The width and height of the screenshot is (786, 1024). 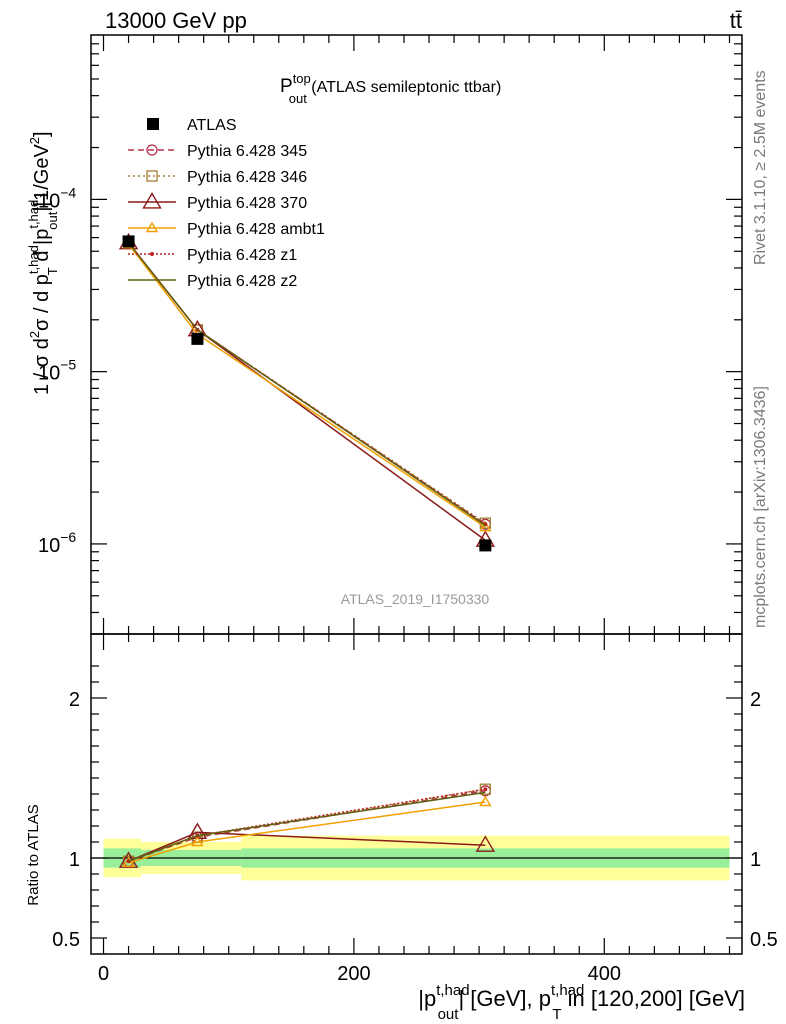 What do you see at coordinates (755, 860) in the screenshot?
I see `ratio-tick-label-right: 1` at bounding box center [755, 860].